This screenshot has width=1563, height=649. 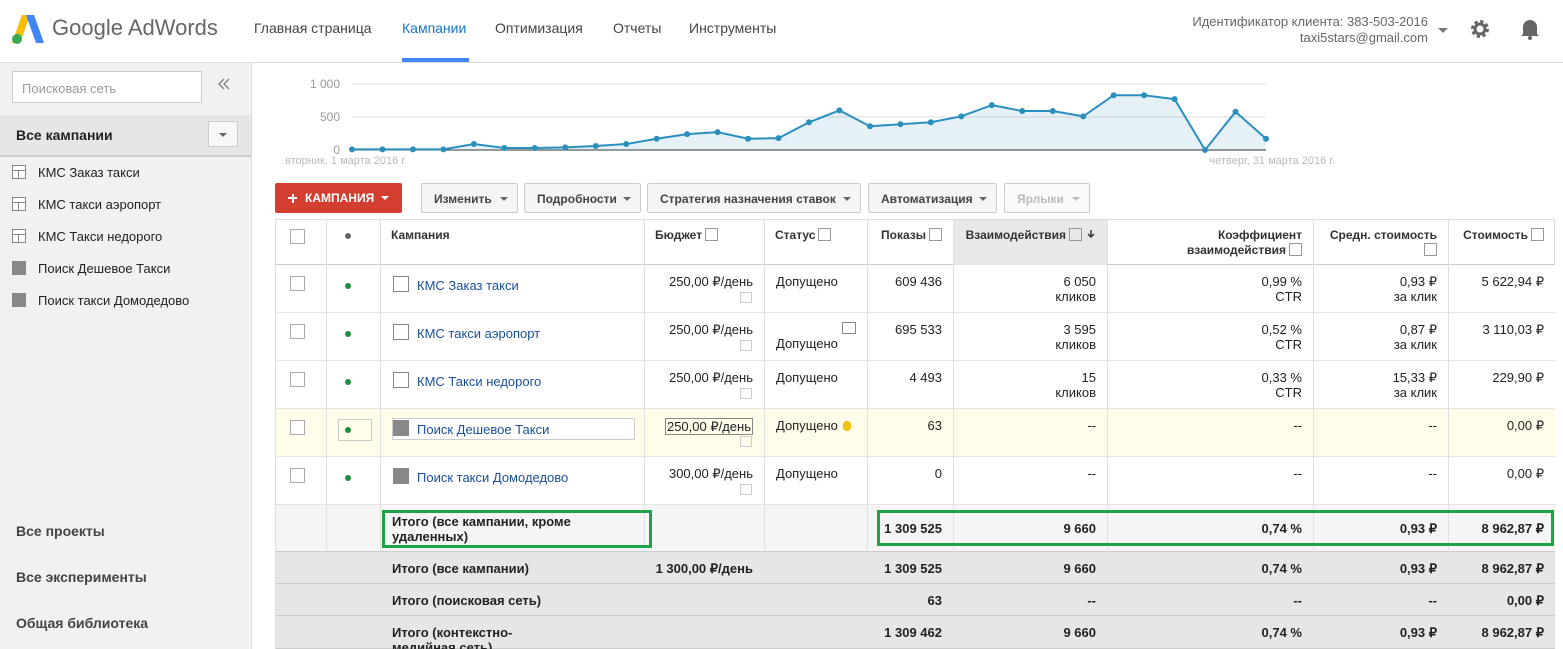 What do you see at coordinates (582, 198) in the screenshot?
I see `toolbar-button: Подробности` at bounding box center [582, 198].